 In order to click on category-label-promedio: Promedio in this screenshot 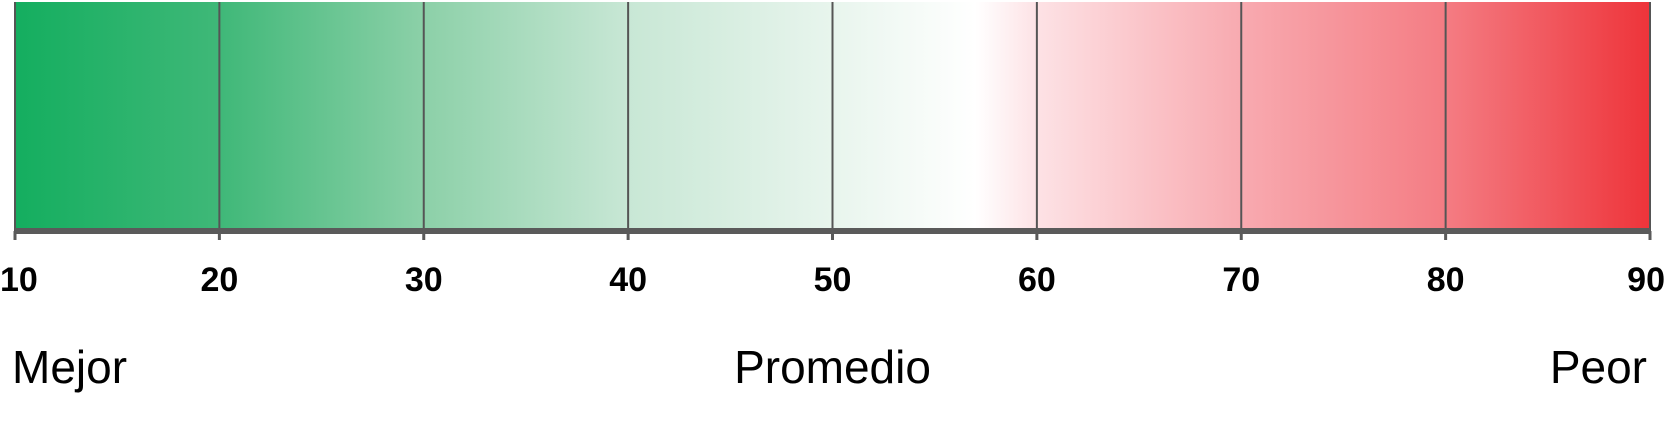, I will do `click(832, 367)`.